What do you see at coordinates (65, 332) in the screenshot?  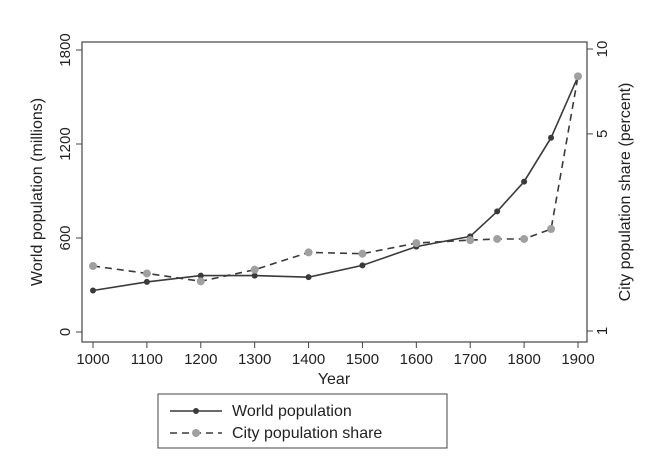 I see `y-left-tick-label-0: 0` at bounding box center [65, 332].